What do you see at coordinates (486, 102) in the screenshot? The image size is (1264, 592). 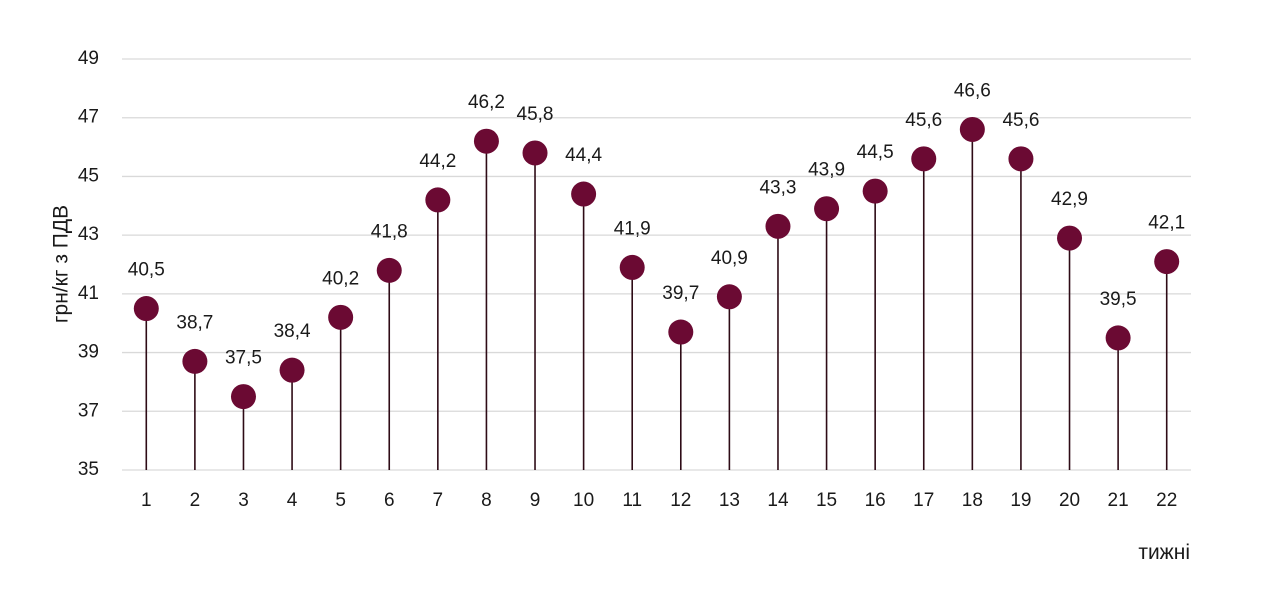 I see `data-label: 46,2` at bounding box center [486, 102].